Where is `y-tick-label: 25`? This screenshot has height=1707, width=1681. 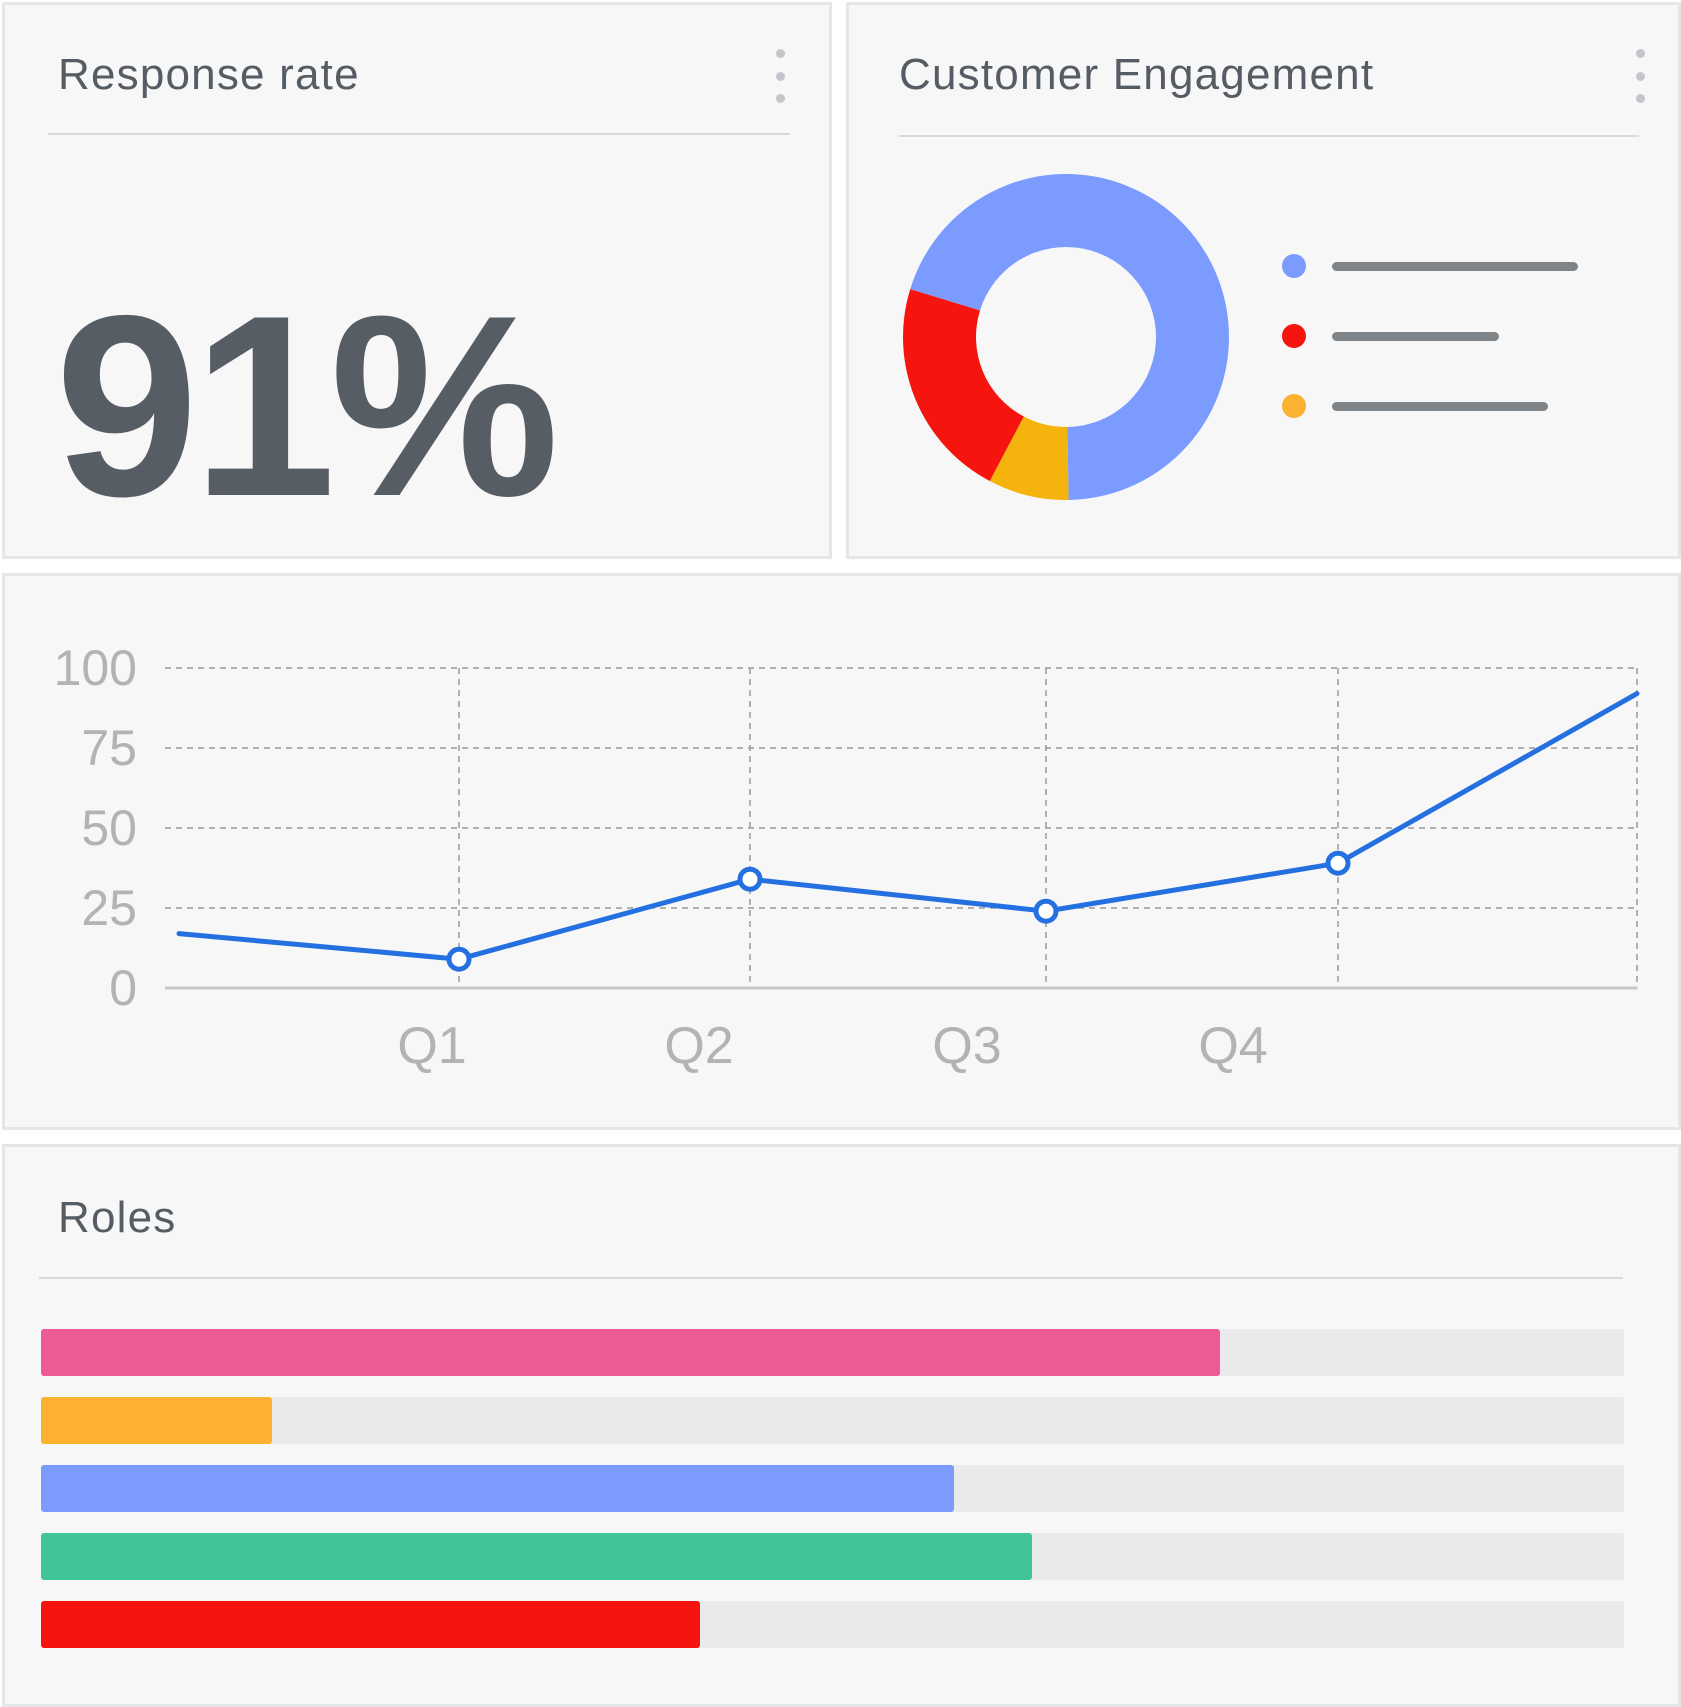 y-tick-label: 25 is located at coordinates (109, 908).